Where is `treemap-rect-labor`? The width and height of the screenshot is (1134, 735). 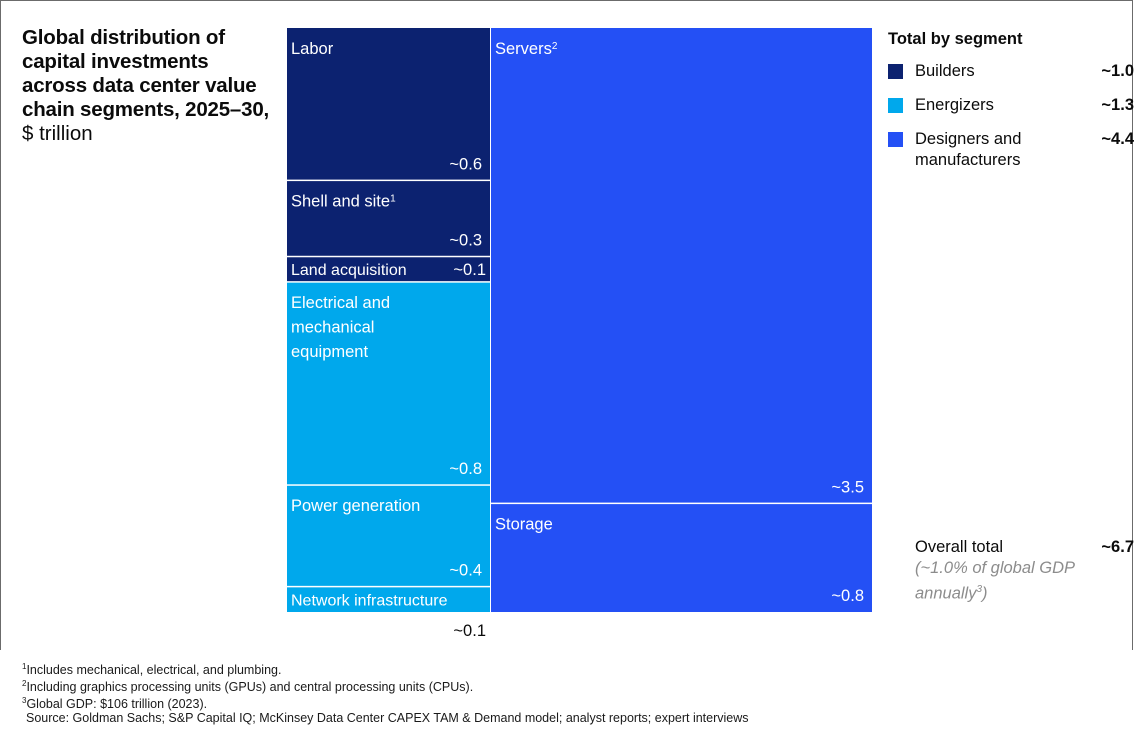
treemap-rect-labor is located at coordinates (388, 104).